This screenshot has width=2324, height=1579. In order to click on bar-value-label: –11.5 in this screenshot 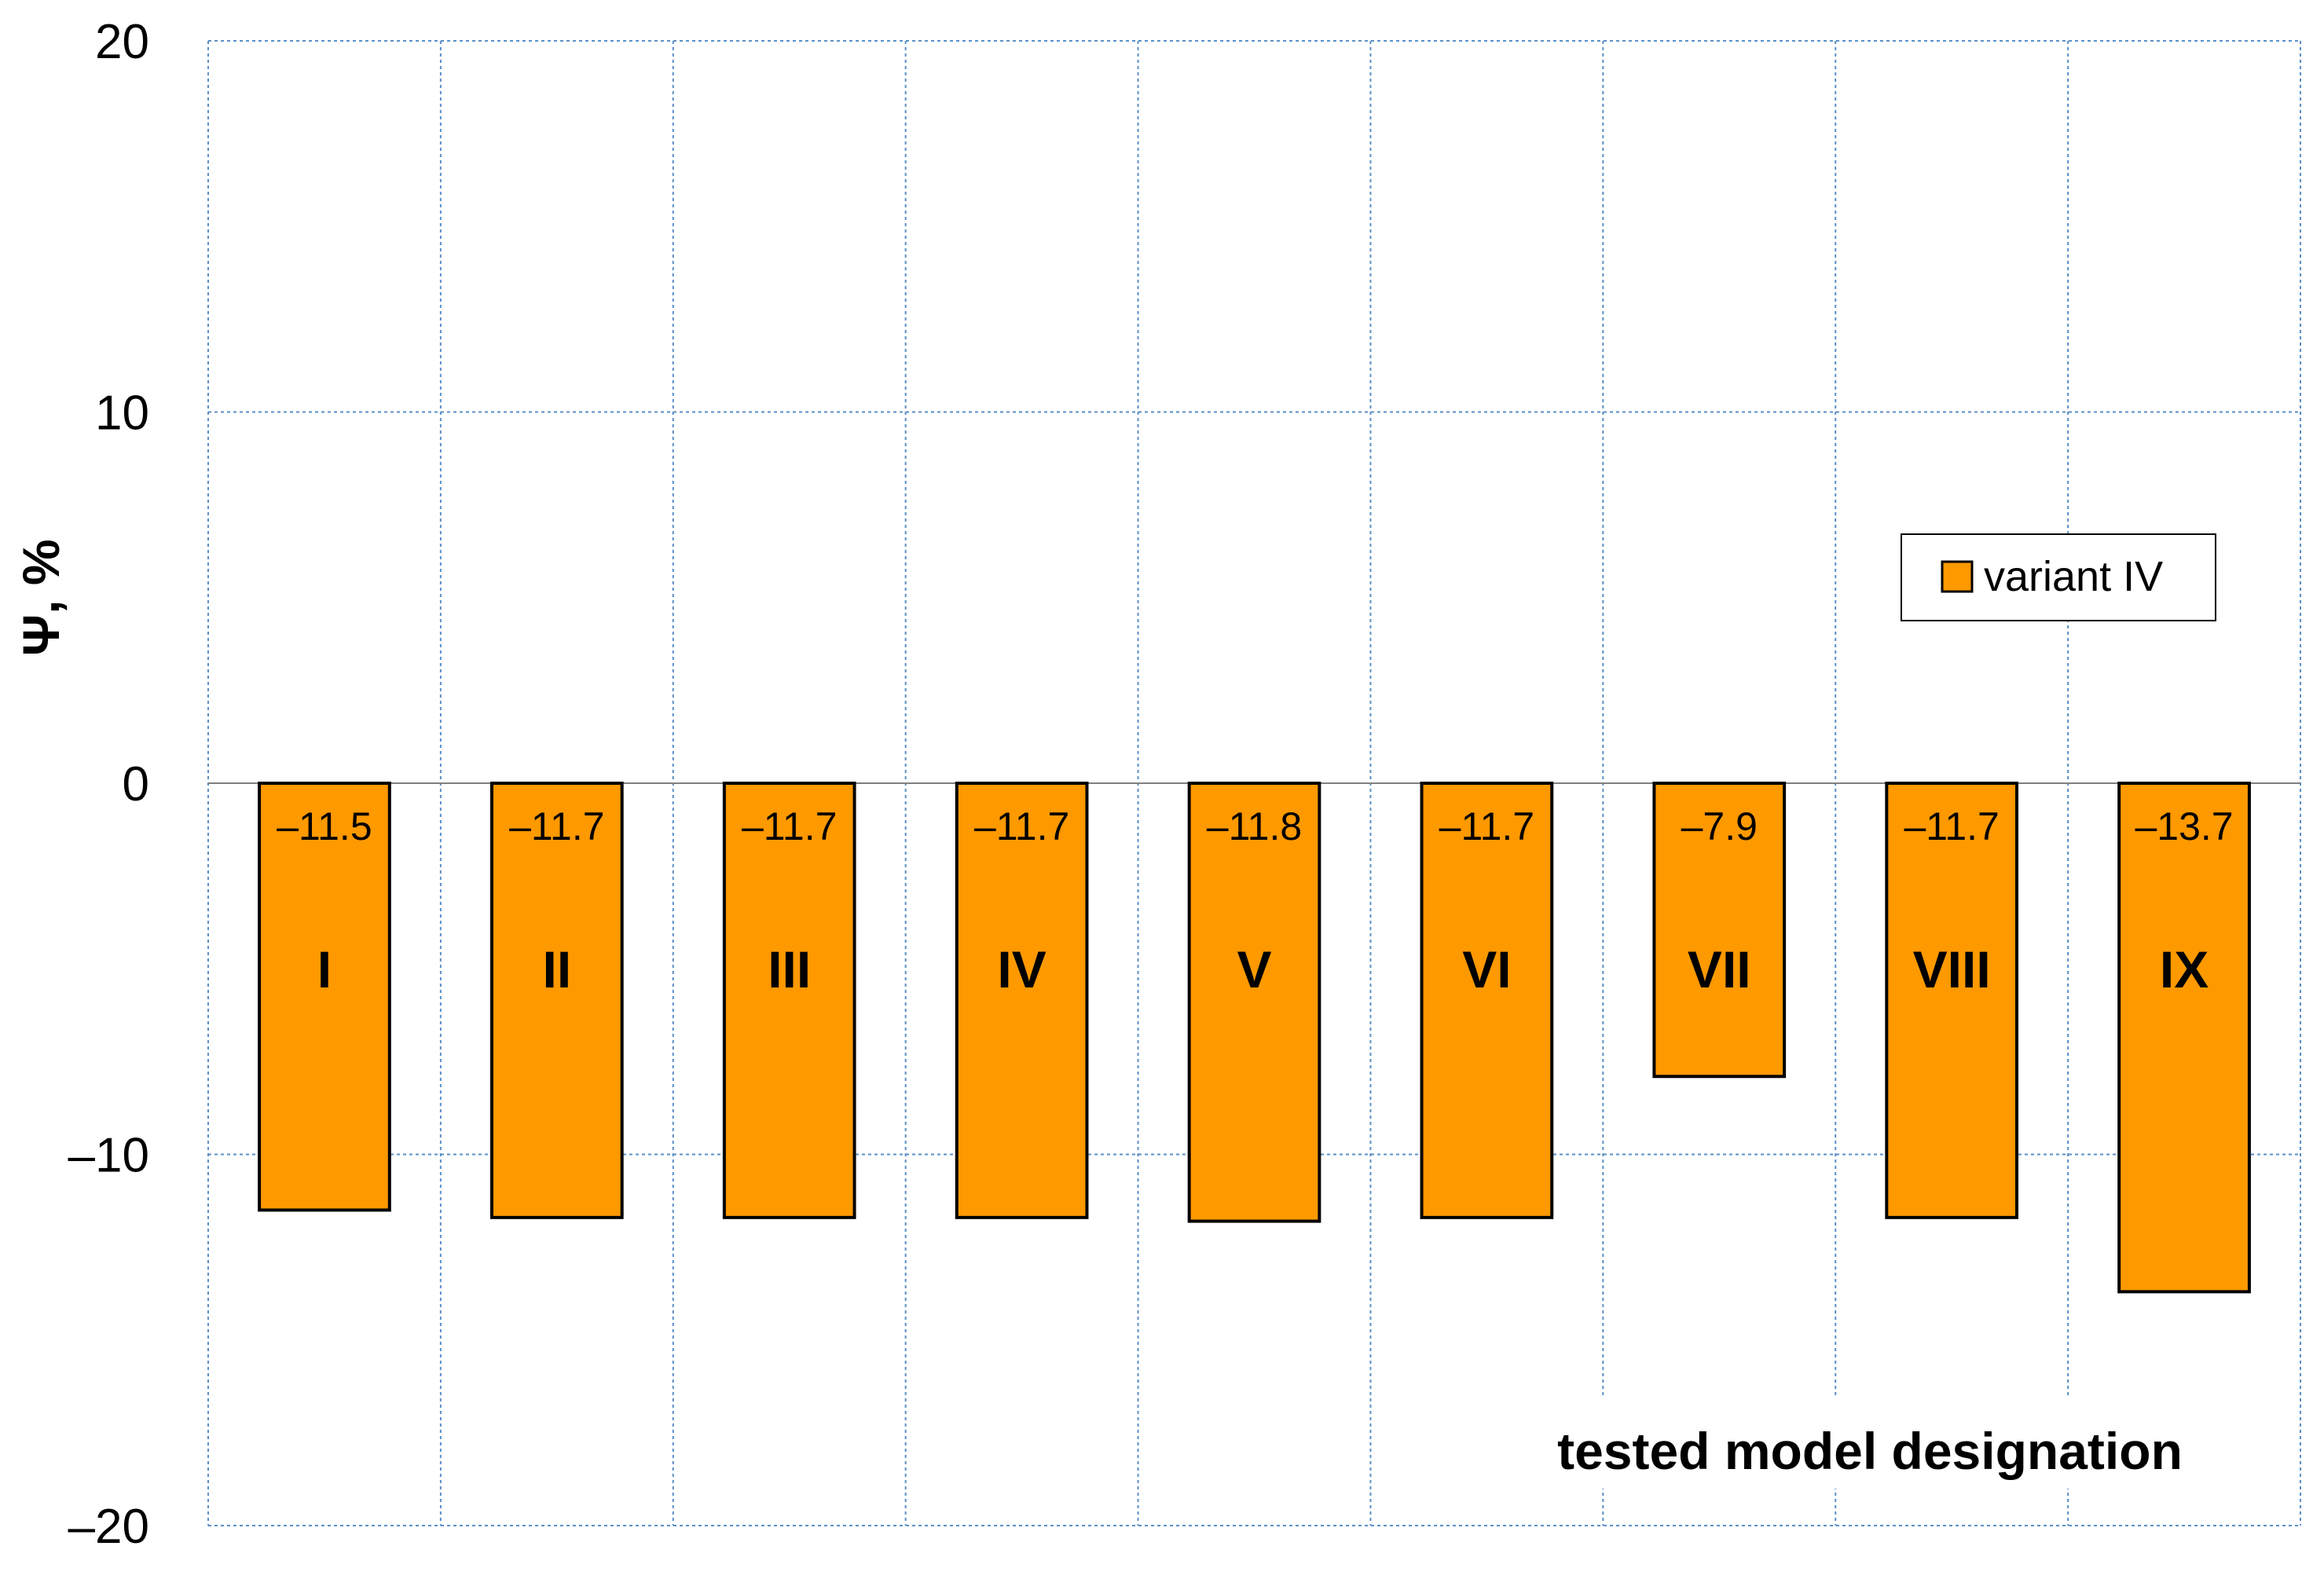, I will do `click(324, 826)`.